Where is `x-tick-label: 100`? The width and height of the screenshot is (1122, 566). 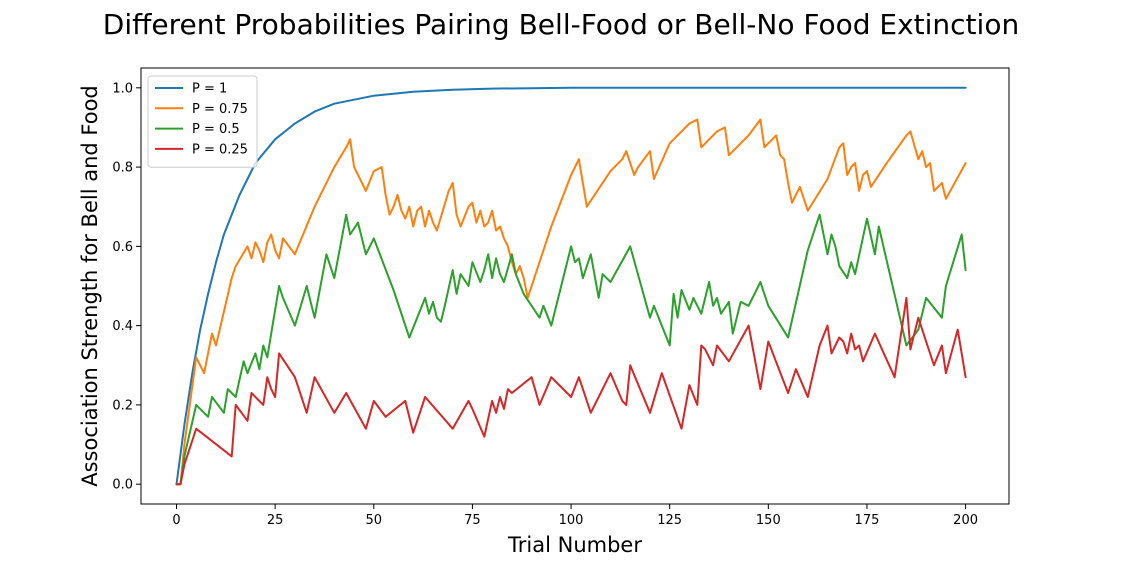
x-tick-label: 100 is located at coordinates (571, 520).